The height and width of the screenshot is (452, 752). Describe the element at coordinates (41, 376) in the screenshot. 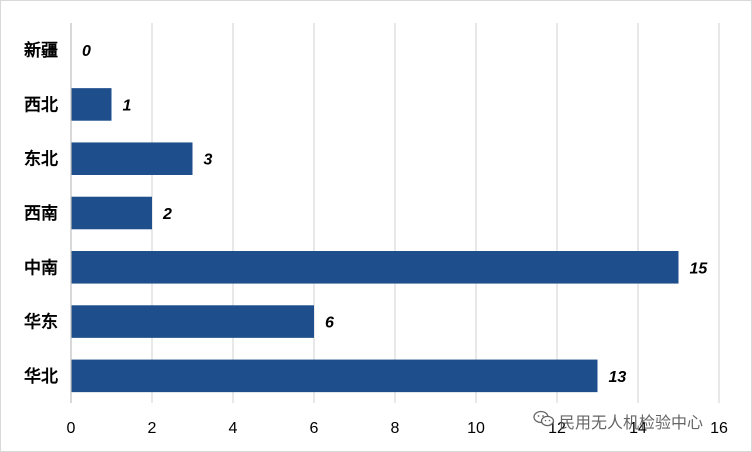

I see `category-label: 华北` at that location.